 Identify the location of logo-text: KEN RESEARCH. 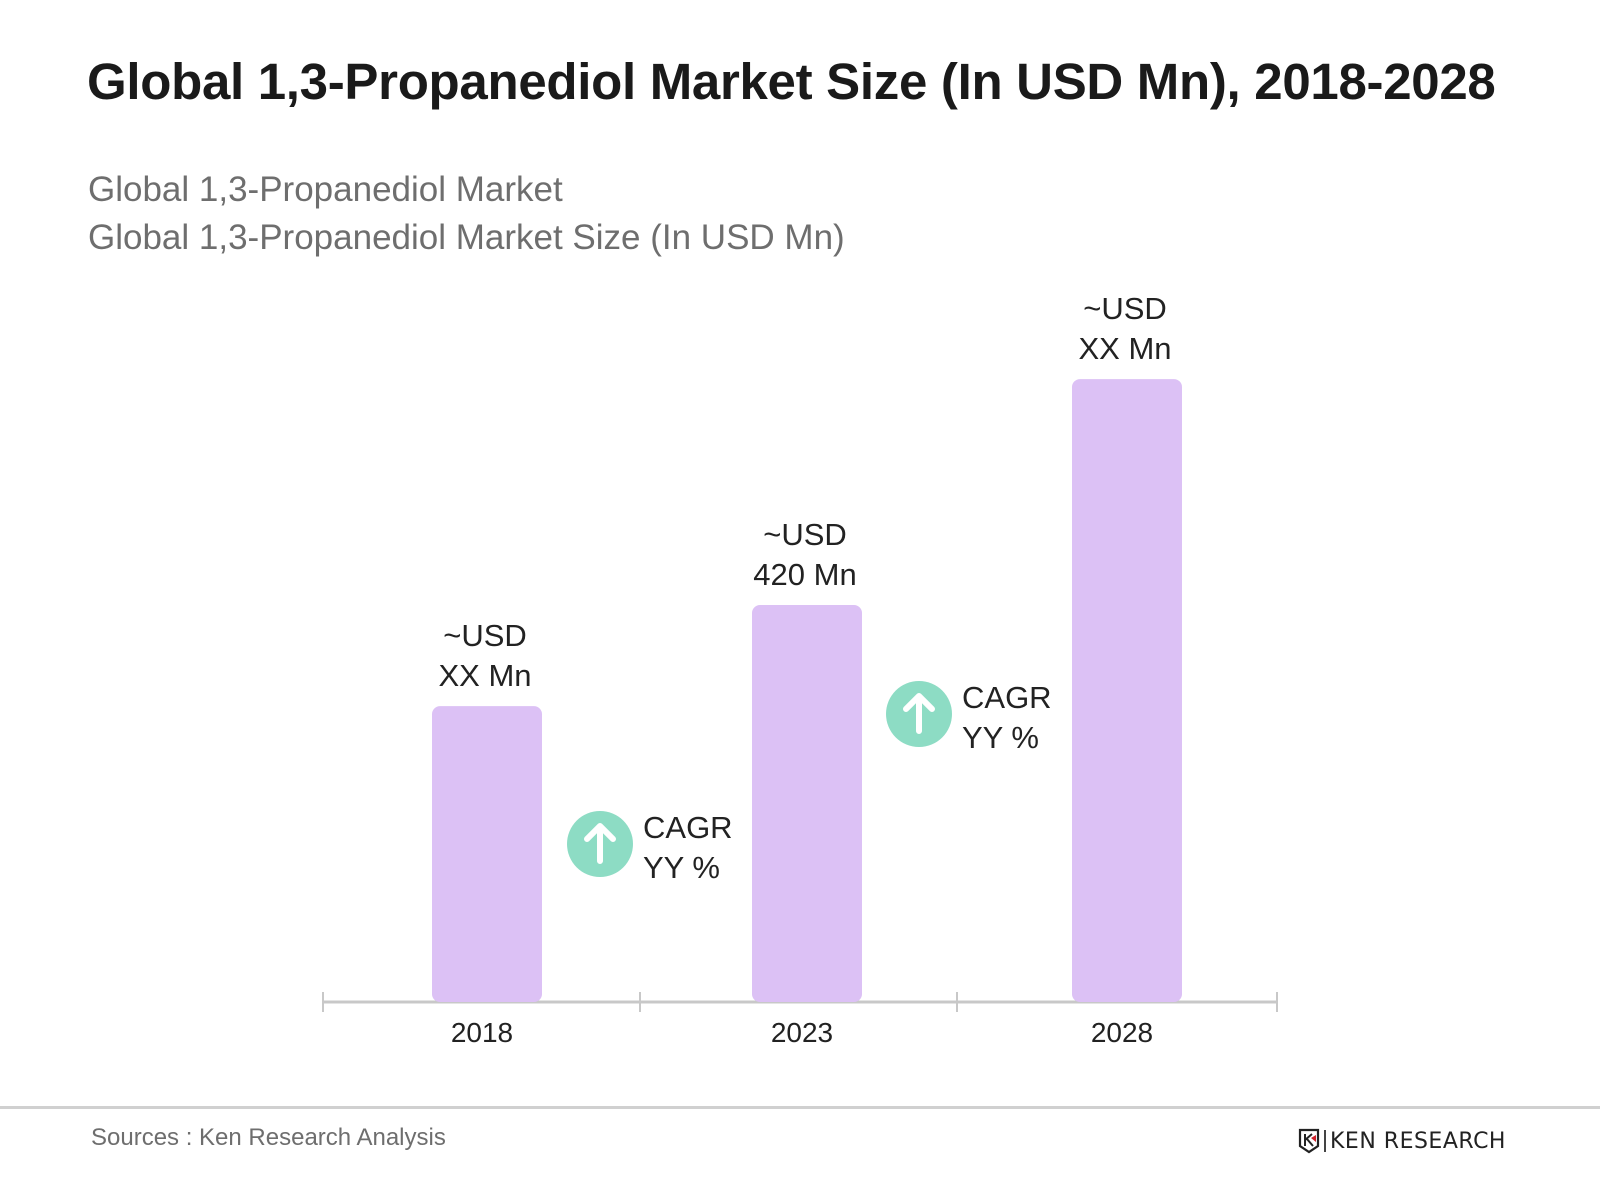
(1418, 1141).